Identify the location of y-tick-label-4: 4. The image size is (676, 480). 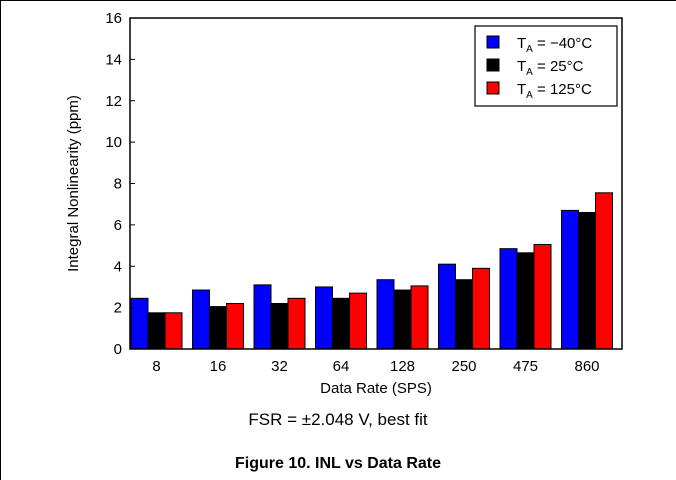
(118, 266).